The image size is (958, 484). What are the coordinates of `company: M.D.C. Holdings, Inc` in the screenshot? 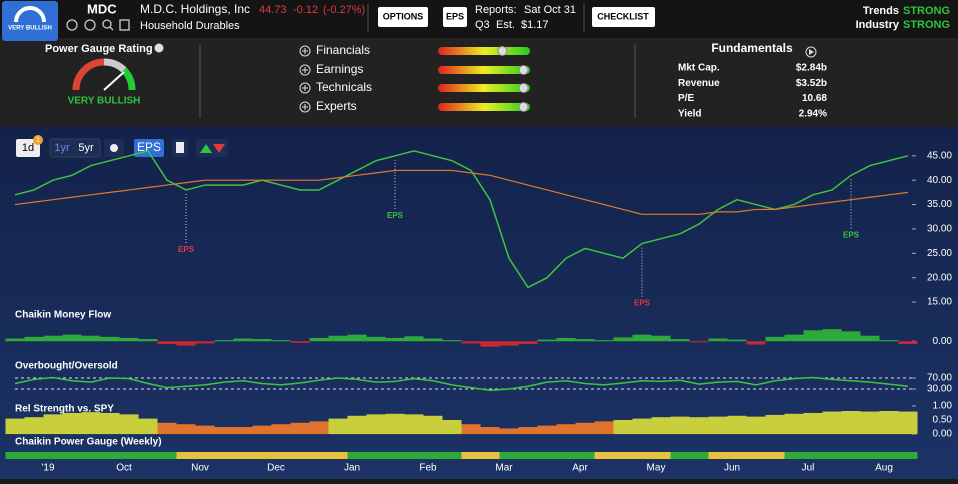 It's located at (195, 9).